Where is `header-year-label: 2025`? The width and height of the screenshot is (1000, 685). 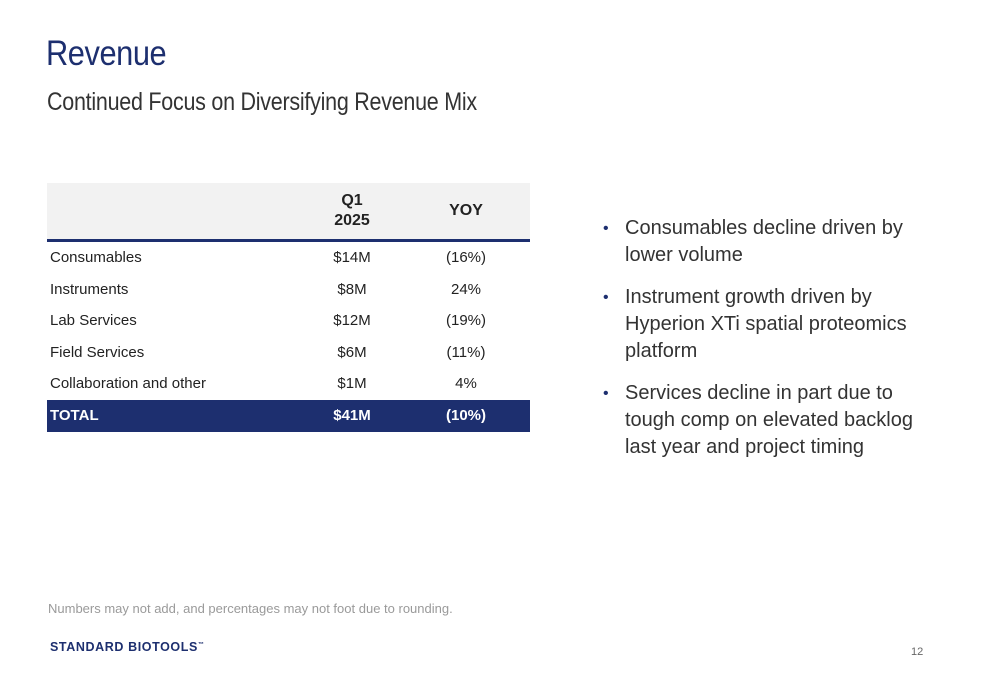
header-year-label: 2025 is located at coordinates (352, 220).